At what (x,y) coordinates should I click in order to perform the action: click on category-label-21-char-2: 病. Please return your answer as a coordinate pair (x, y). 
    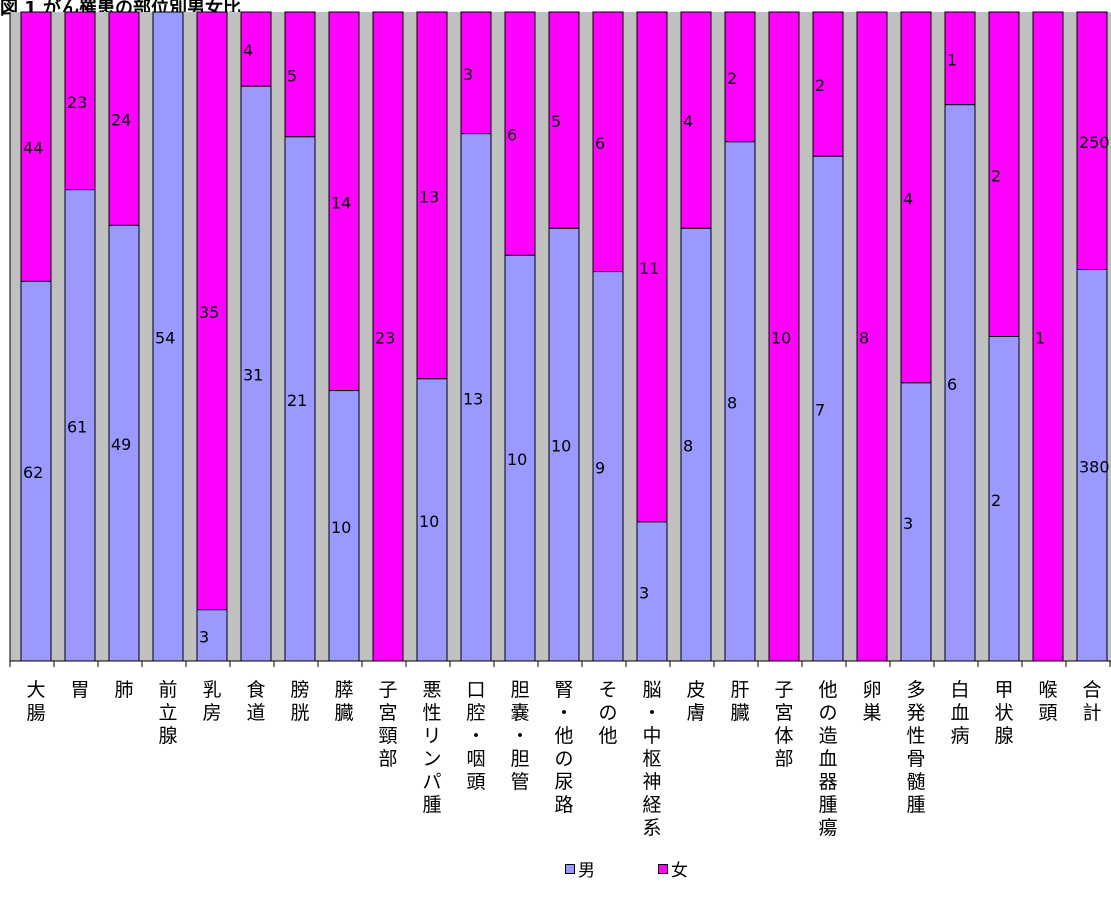
    Looking at the image, I should click on (959, 736).